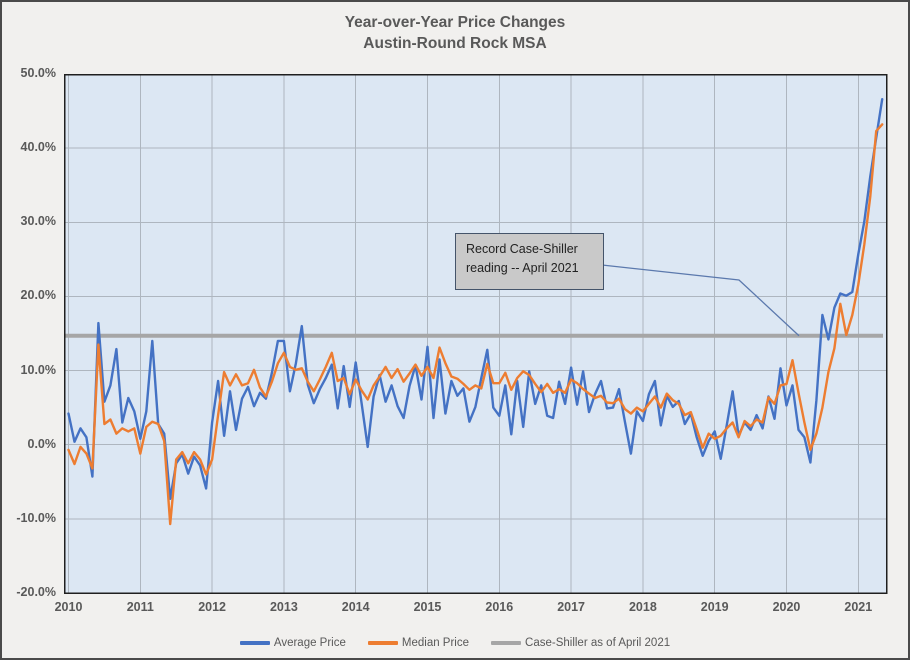  I want to click on annotation-leader-line, so click(700, 300).